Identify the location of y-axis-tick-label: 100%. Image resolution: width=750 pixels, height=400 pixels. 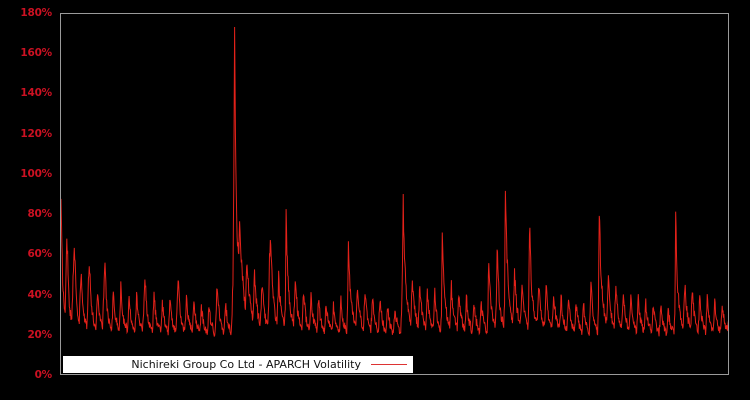
(36, 173).